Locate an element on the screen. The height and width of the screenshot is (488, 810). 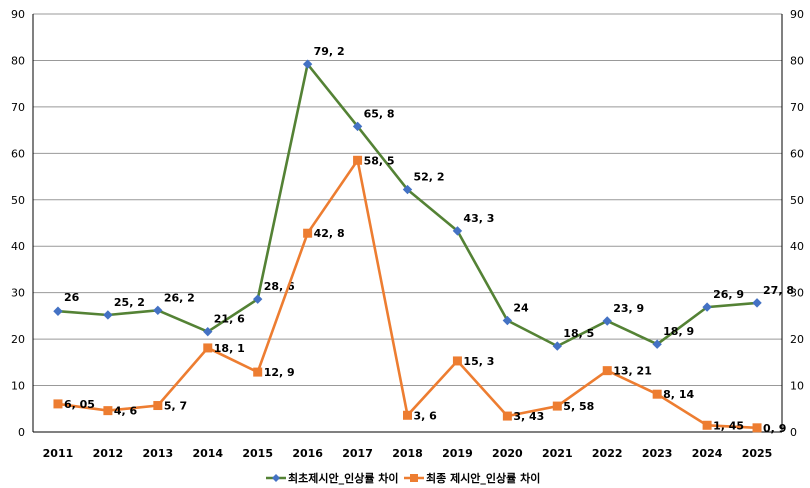
y-tick-label-left: 90 is located at coordinates (18, 14).